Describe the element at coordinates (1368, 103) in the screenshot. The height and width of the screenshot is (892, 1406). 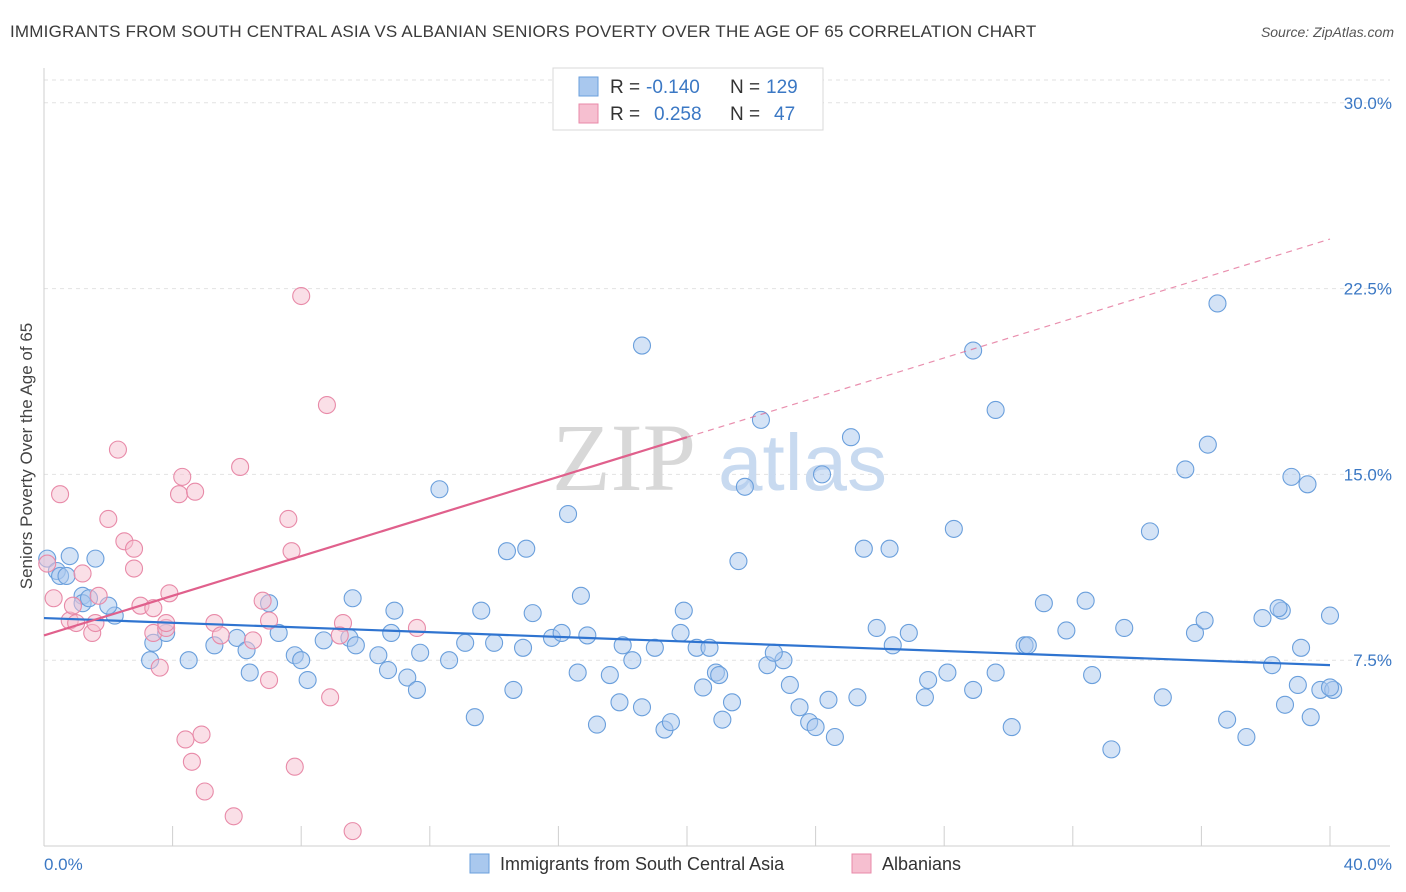
I see `y-tick-label-3: 30.0%` at that location.